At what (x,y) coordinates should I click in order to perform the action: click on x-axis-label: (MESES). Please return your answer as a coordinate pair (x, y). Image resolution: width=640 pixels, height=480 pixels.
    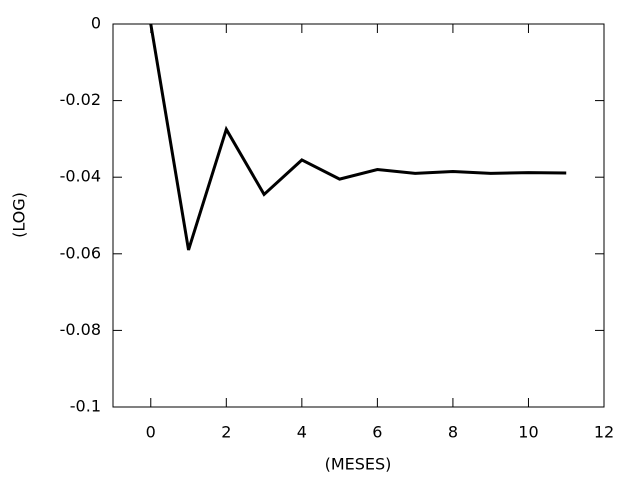
    Looking at the image, I should click on (358, 464).